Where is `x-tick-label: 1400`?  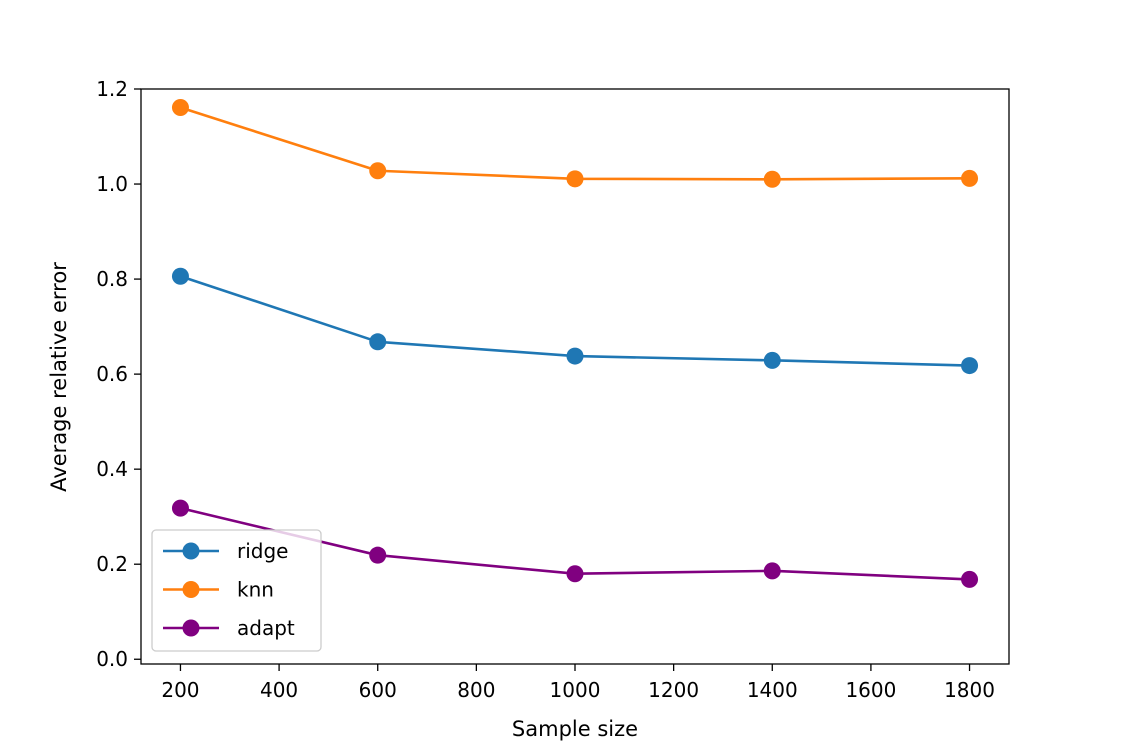 x-tick-label: 1400 is located at coordinates (772, 690).